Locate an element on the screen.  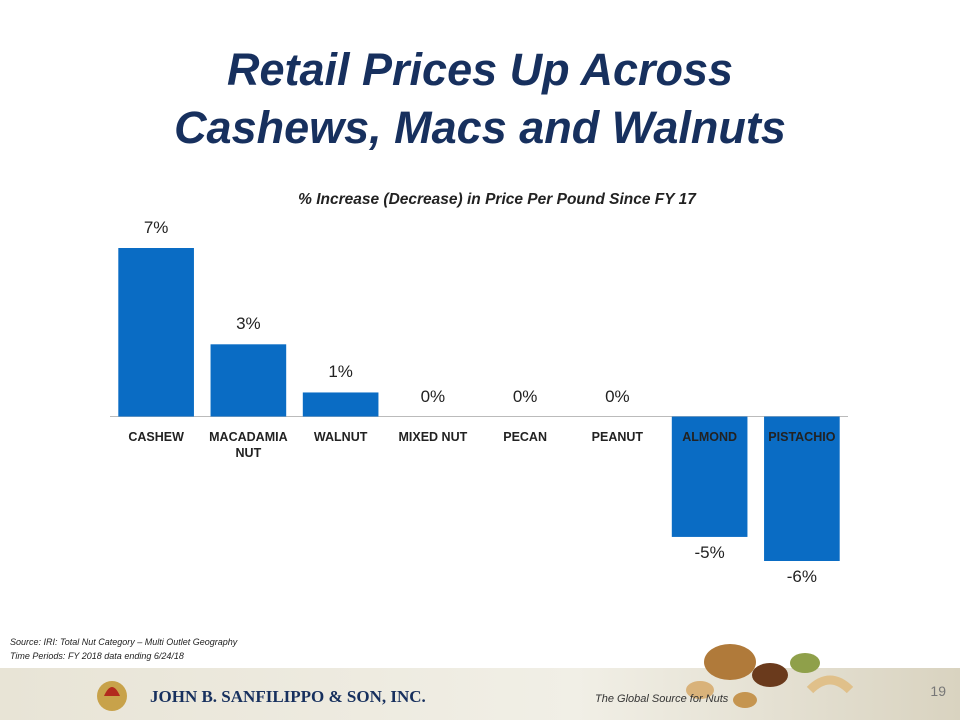
logo-tree is located at coordinates (112, 691).